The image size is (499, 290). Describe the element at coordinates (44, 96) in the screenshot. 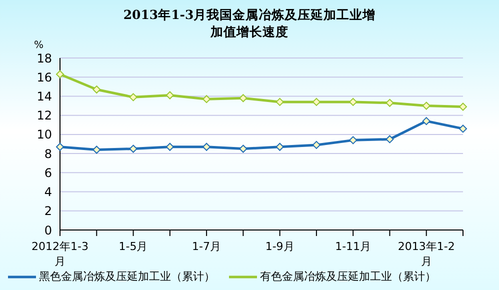

I see `y-tick-label: 14` at that location.